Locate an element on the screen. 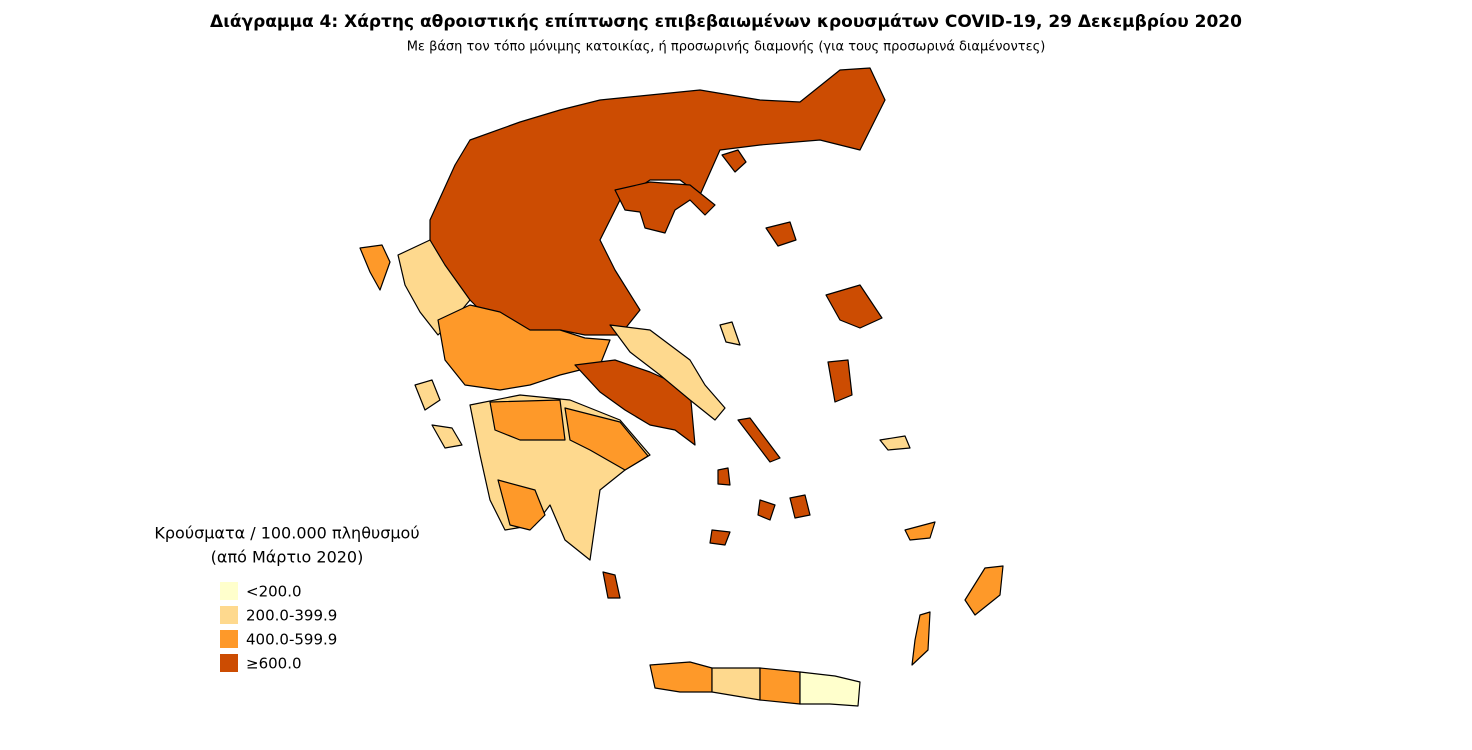 The width and height of the screenshot is (1472, 750). legend-label: <200.0 is located at coordinates (274, 592).